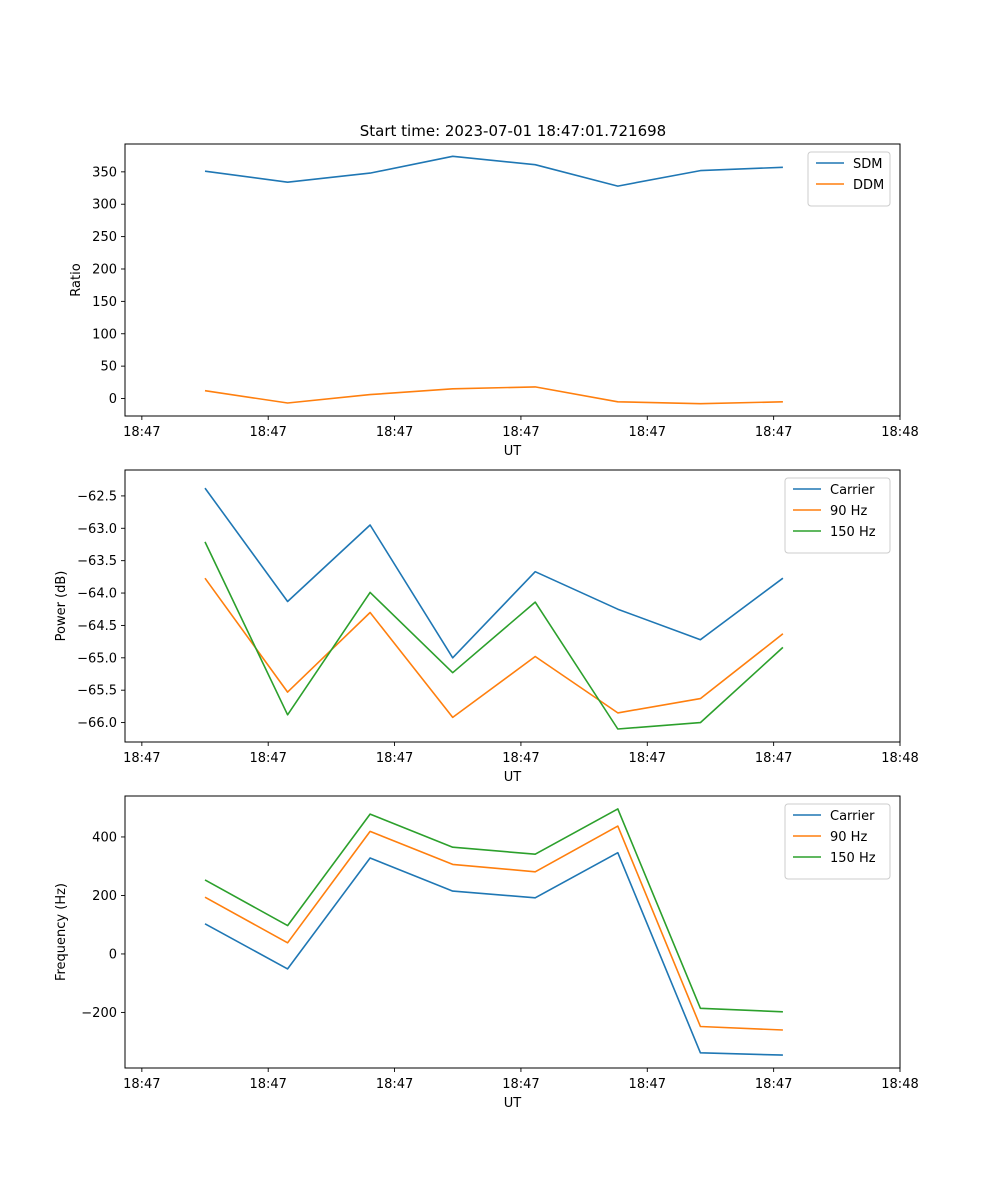 This screenshot has height=1200, width=1000. Describe the element at coordinates (97, 529) in the screenshot. I see `y-tick-label: −63.0` at that location.